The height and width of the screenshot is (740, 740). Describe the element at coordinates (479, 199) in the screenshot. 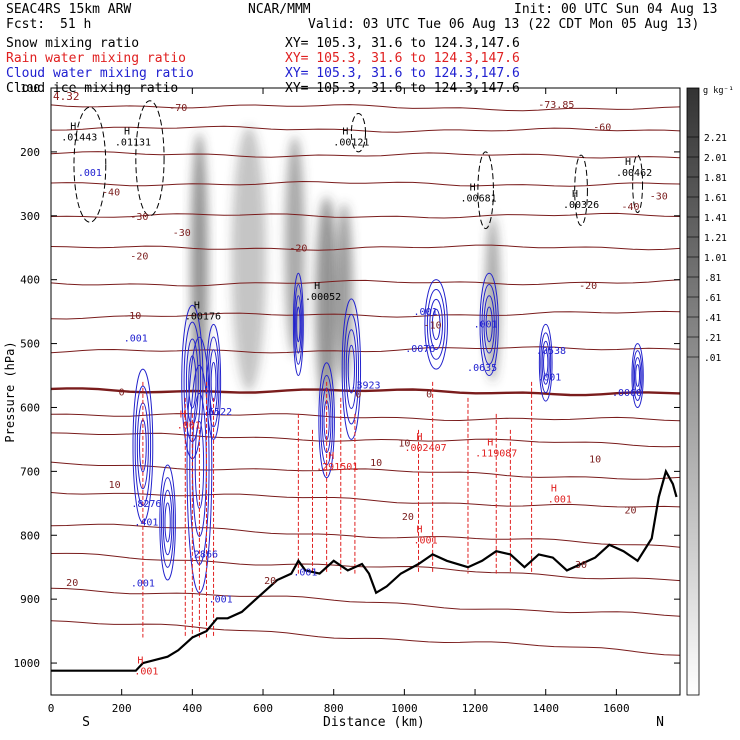

I see `ice-max-label: .00681` at that location.